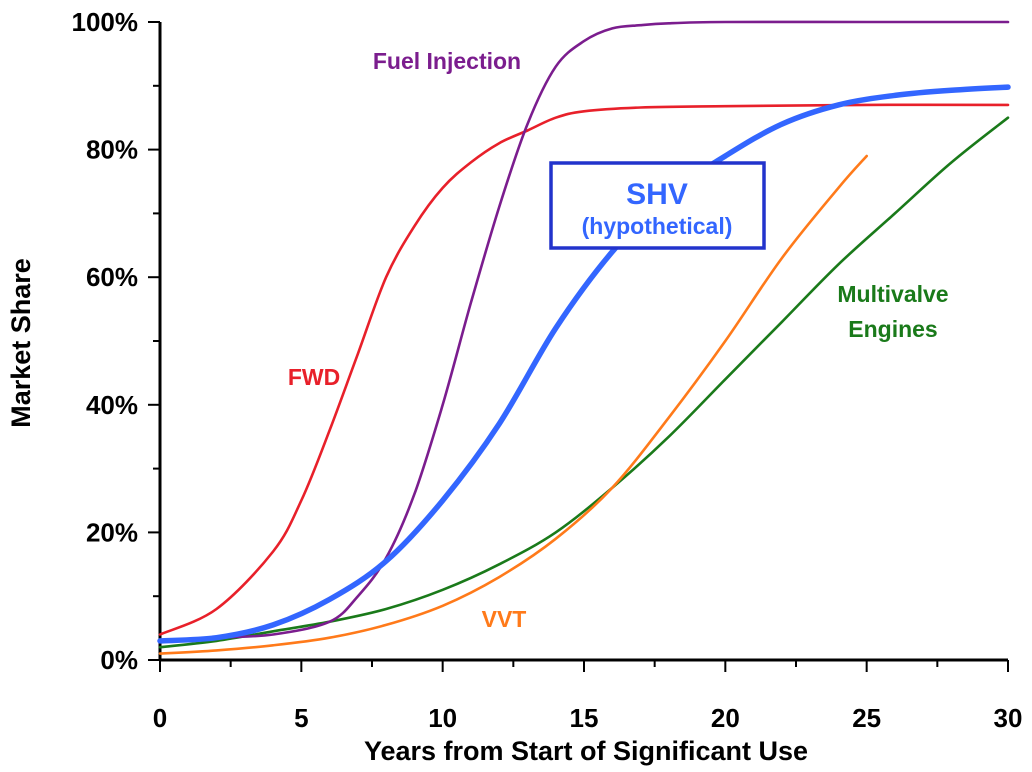 The height and width of the screenshot is (772, 1032). I want to click on y-tick-label: 0%, so click(119, 660).